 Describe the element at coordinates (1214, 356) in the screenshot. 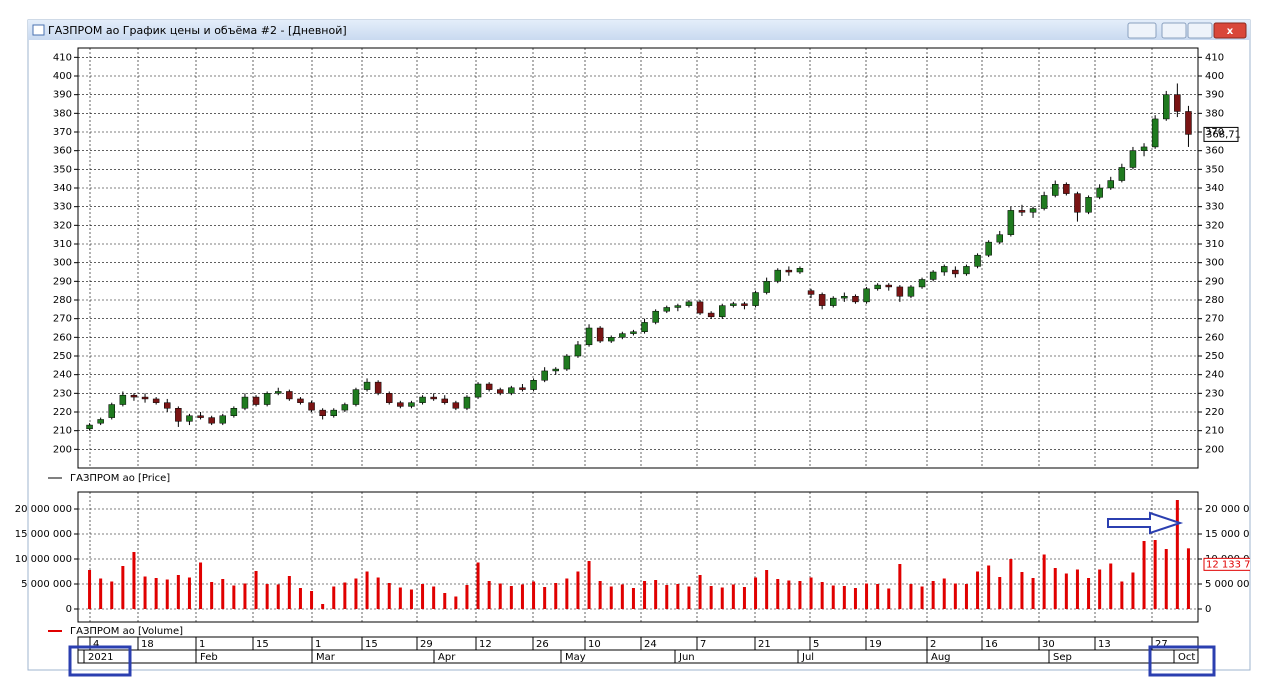

I see `y2-tick-label: 250` at that location.